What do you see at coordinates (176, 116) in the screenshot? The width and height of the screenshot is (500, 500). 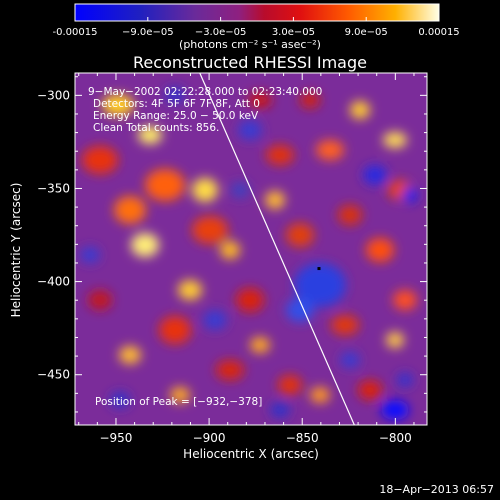 I see `annotation-energy: Energy Range: 25.0 − 50.0 keV` at bounding box center [176, 116].